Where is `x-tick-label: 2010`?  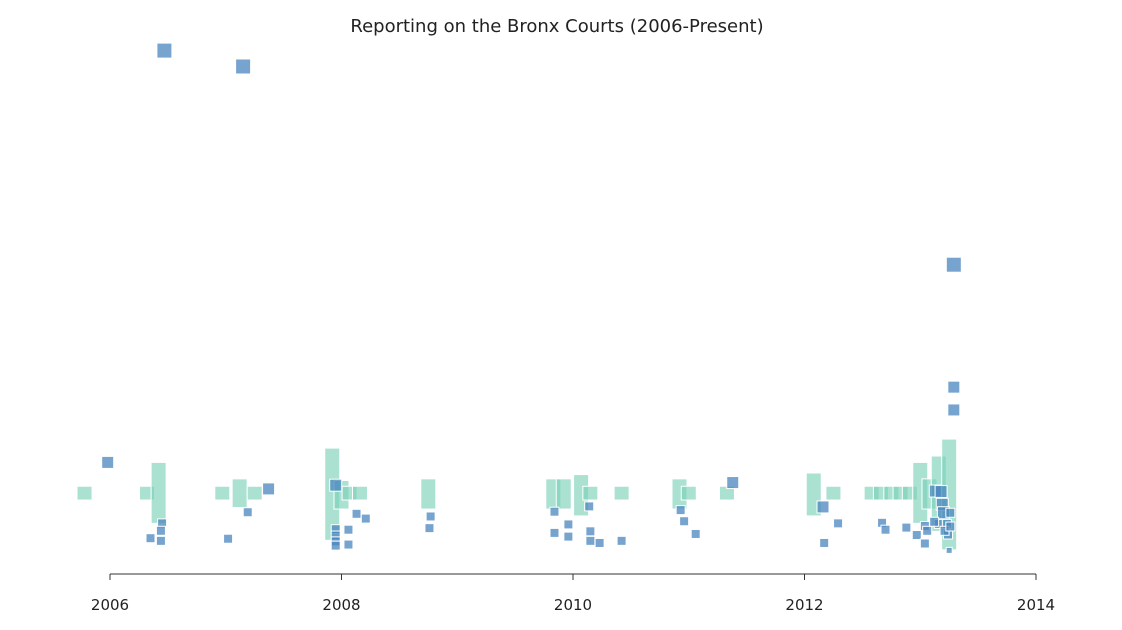
x-tick-label: 2010 is located at coordinates (573, 605).